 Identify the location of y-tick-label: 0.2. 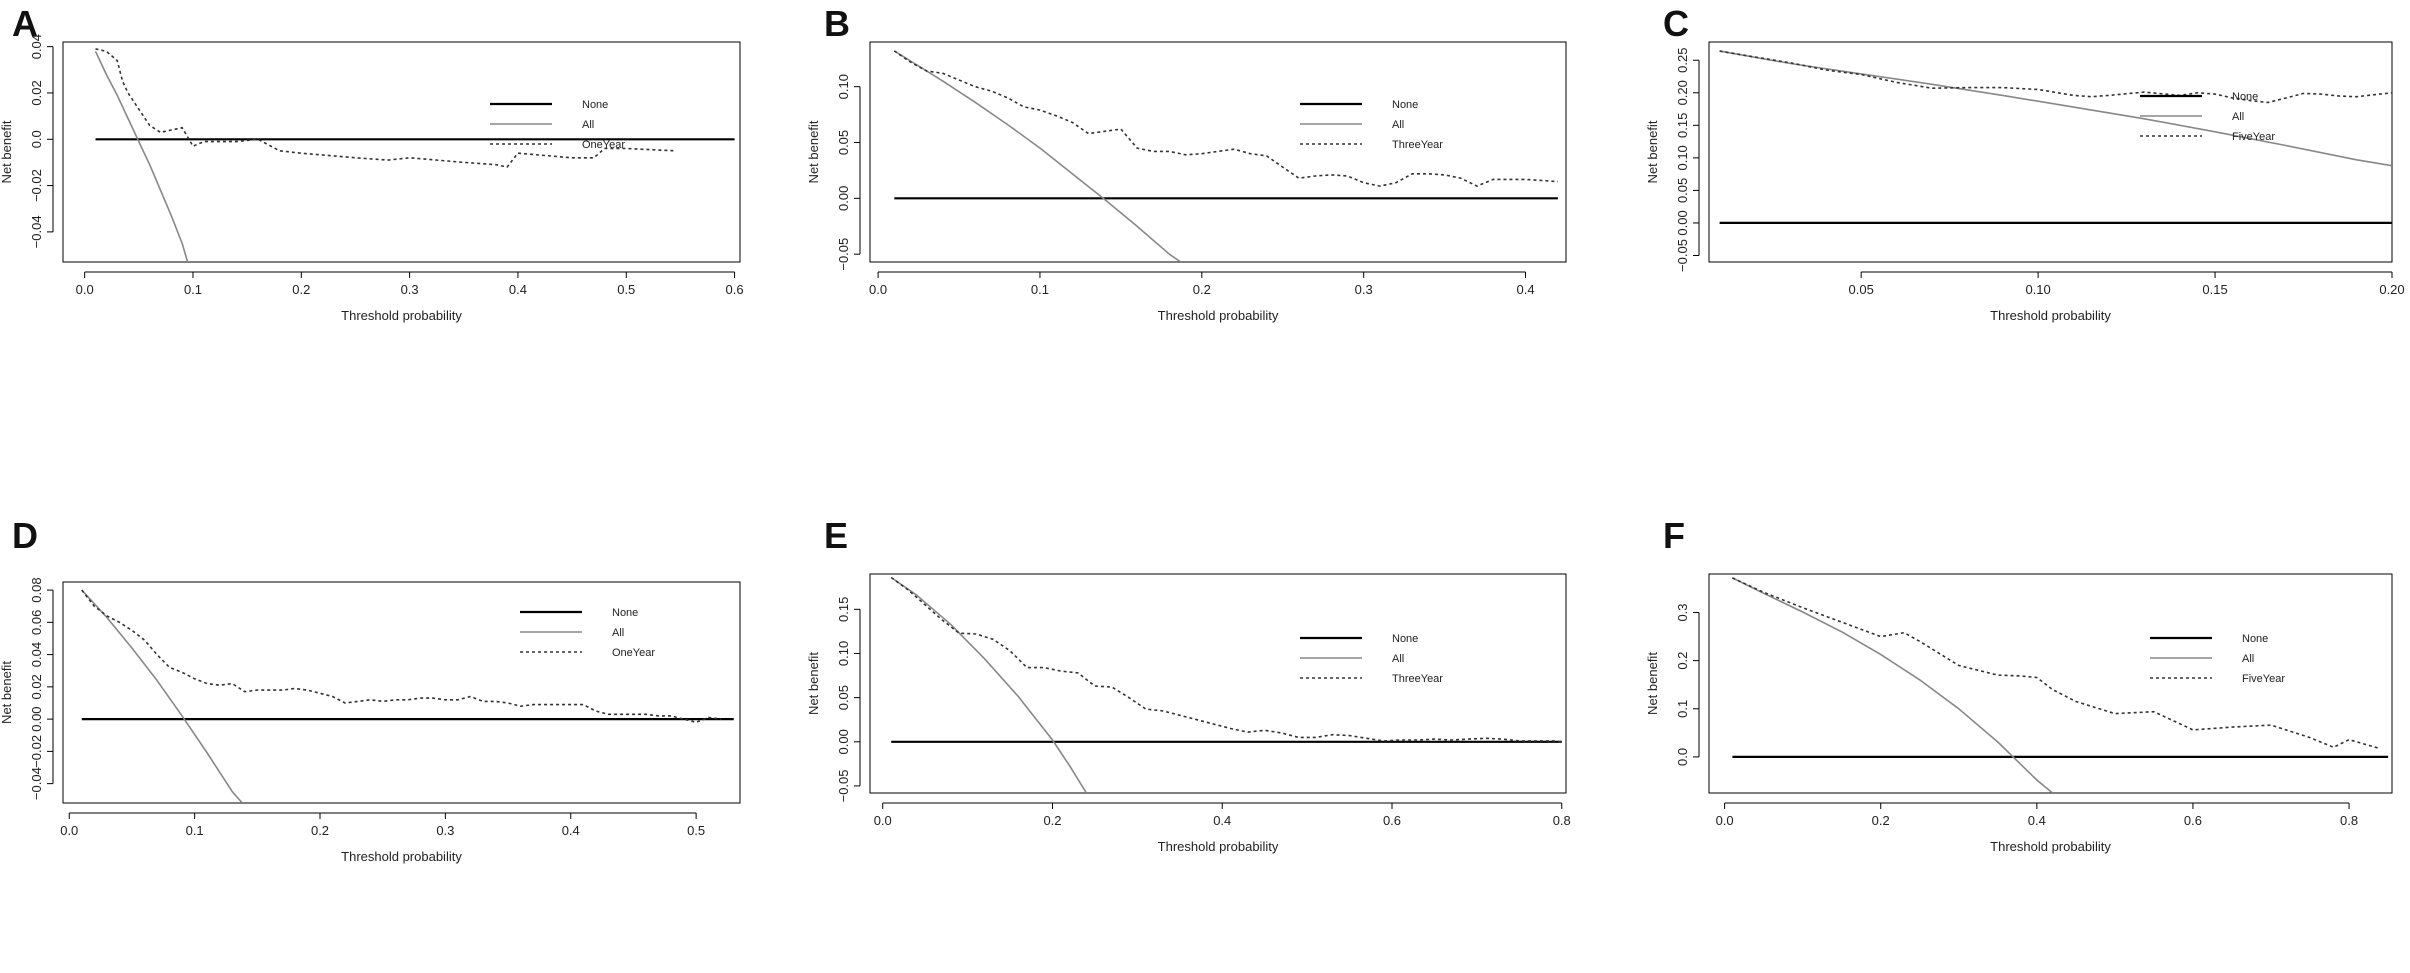
(1682, 661).